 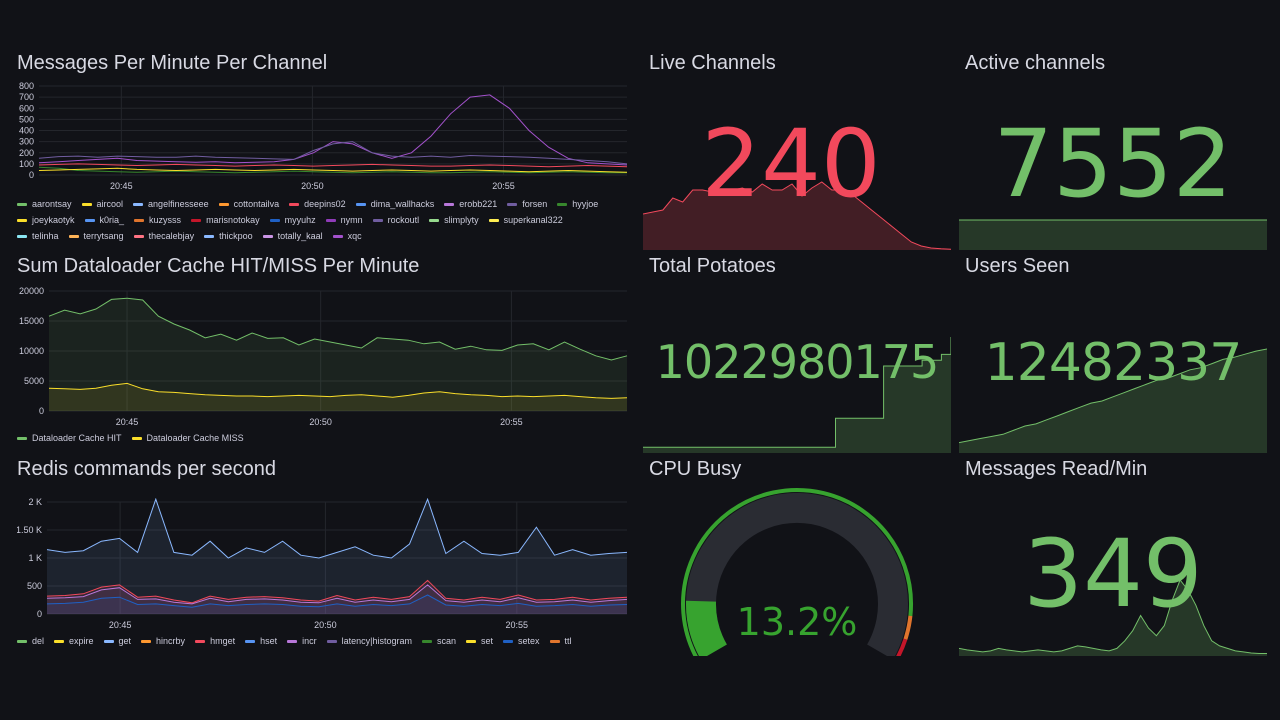 I want to click on legend-item: setex, so click(x=521, y=641).